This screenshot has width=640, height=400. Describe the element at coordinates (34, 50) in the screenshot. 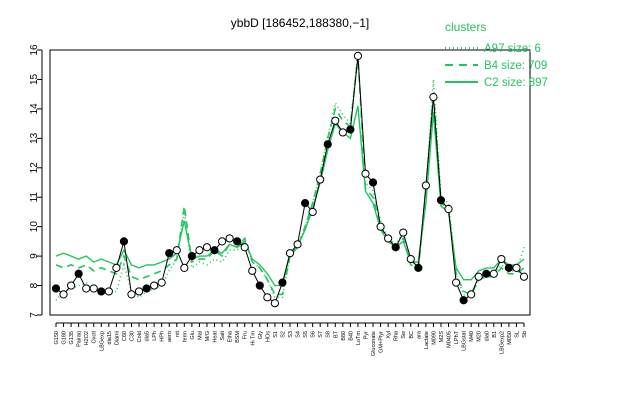

I see `y-tick-label: 16` at that location.